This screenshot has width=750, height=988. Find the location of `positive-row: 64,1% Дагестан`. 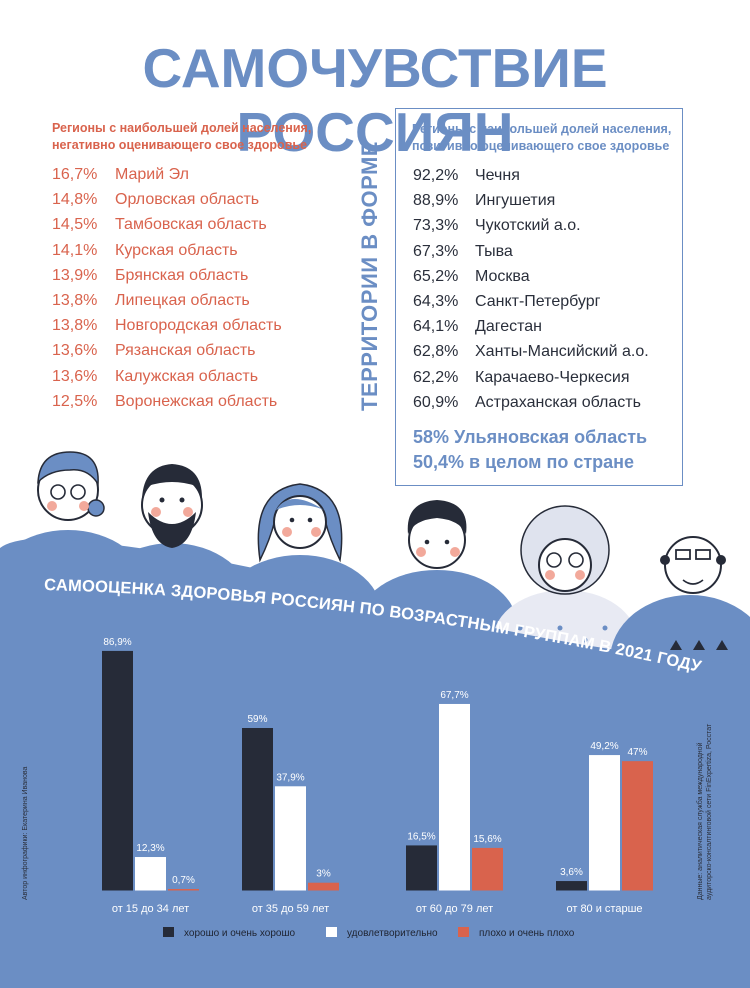

positive-row: 64,1% Дагестан is located at coordinates (531, 326).